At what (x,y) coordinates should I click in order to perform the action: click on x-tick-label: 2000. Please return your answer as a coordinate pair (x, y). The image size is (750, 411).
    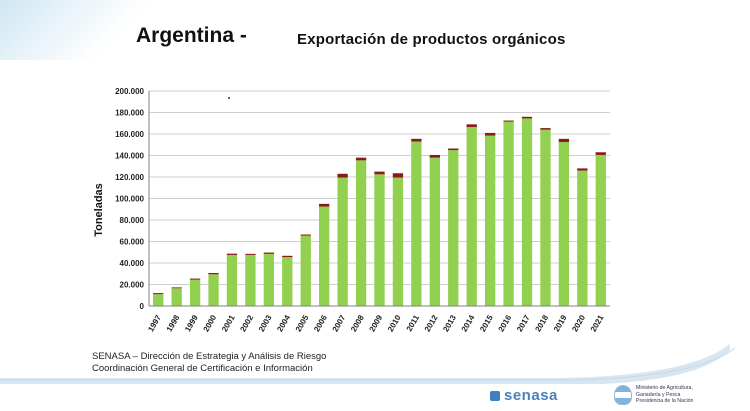
    Looking at the image, I should click on (210, 323).